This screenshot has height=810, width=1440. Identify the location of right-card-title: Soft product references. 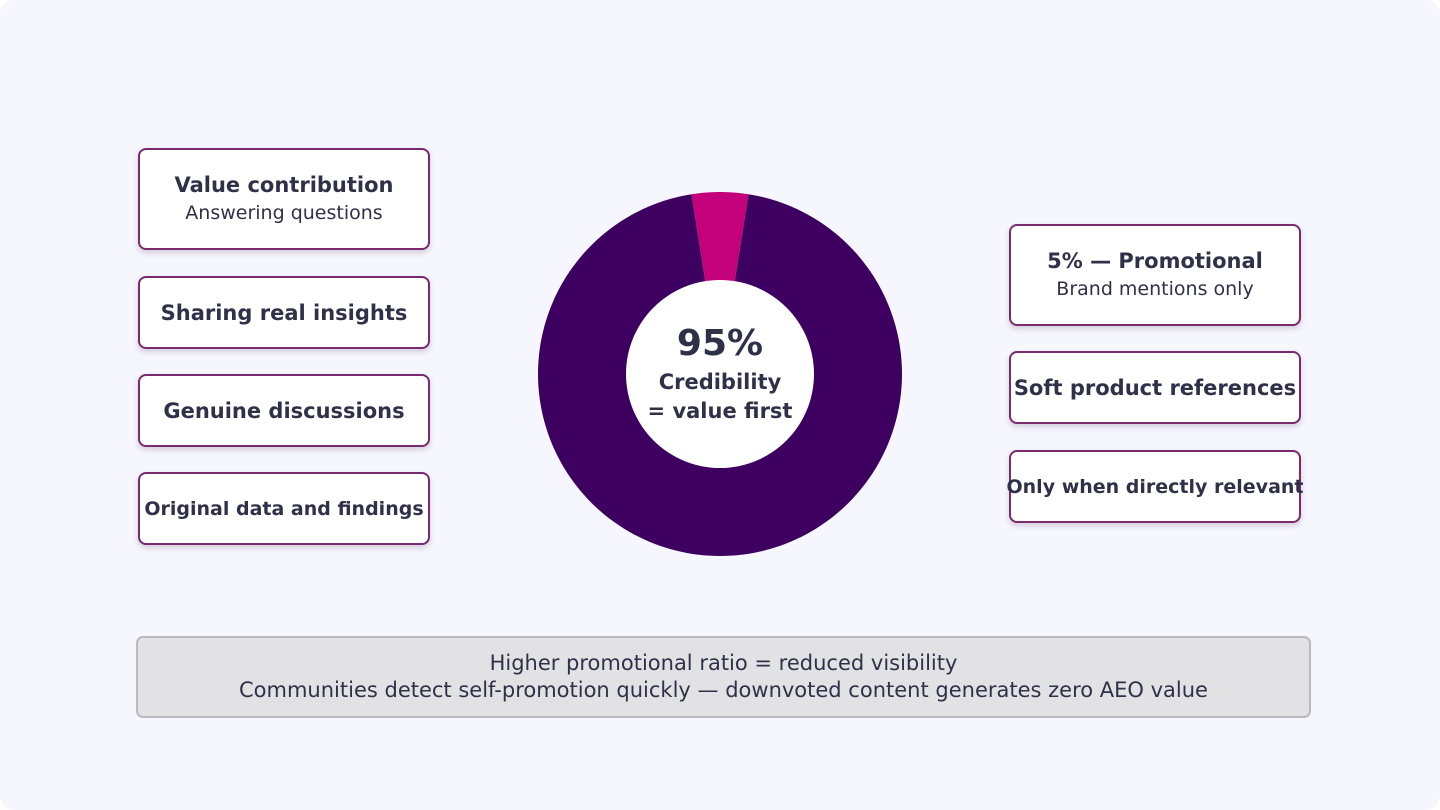
(1155, 387).